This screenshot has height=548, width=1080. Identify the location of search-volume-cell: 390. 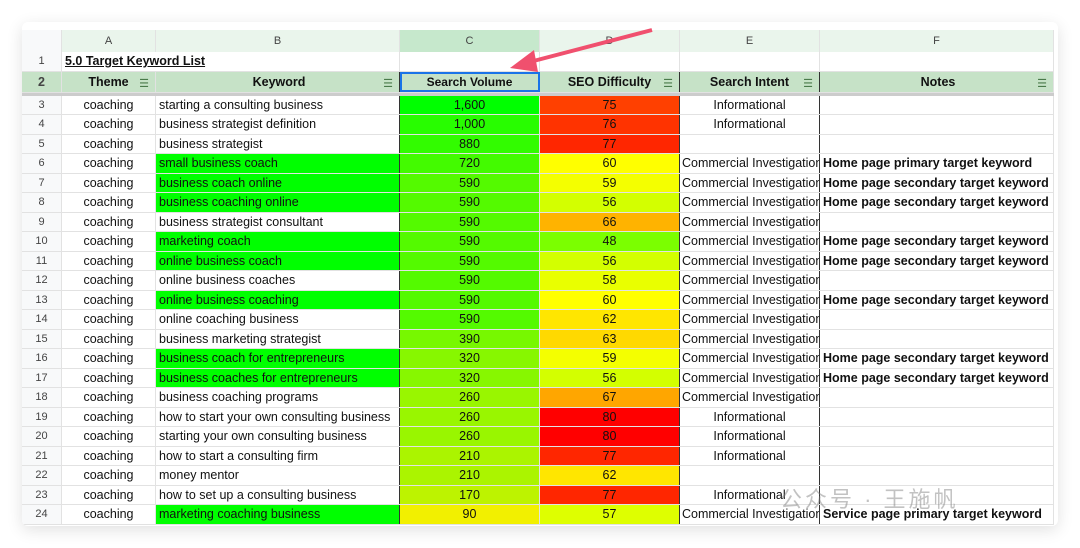
(470, 338).